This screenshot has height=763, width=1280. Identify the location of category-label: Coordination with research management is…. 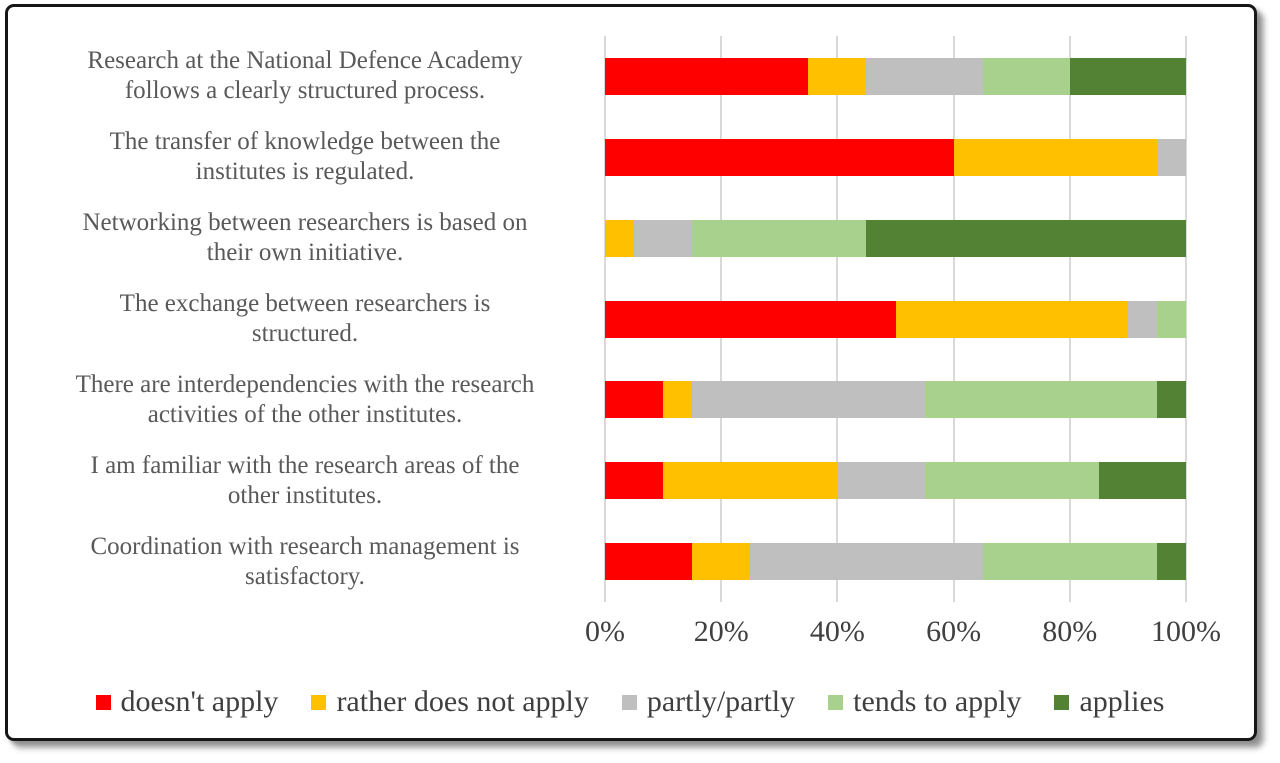
(305, 561).